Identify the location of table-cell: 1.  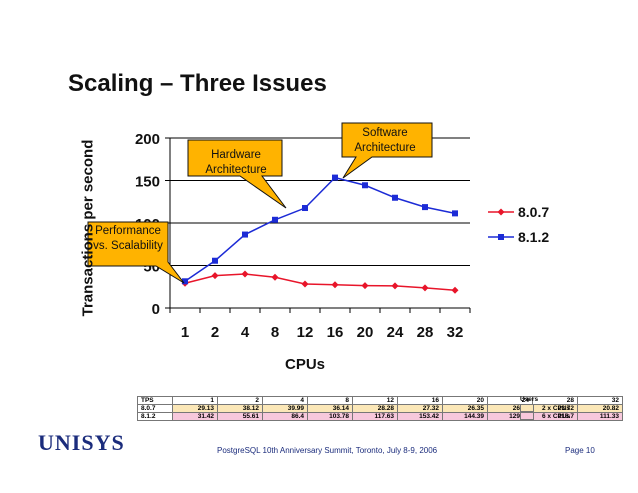
(195, 400).